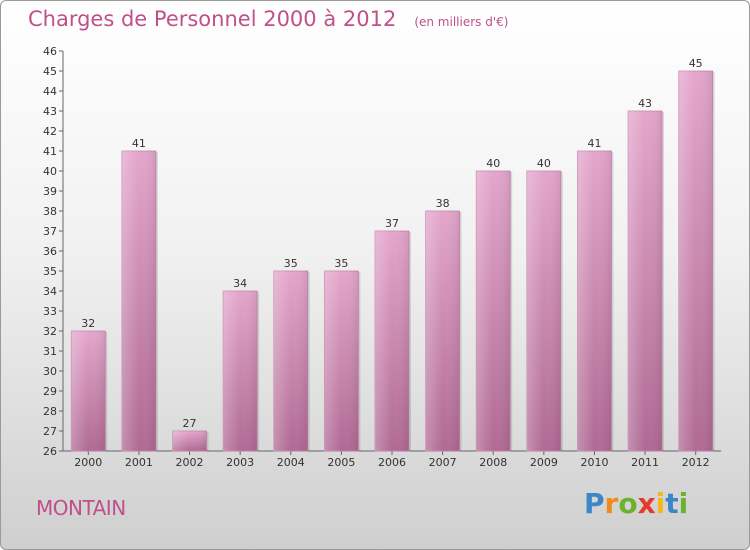  I want to click on y-tick-label: 34, so click(50, 291).